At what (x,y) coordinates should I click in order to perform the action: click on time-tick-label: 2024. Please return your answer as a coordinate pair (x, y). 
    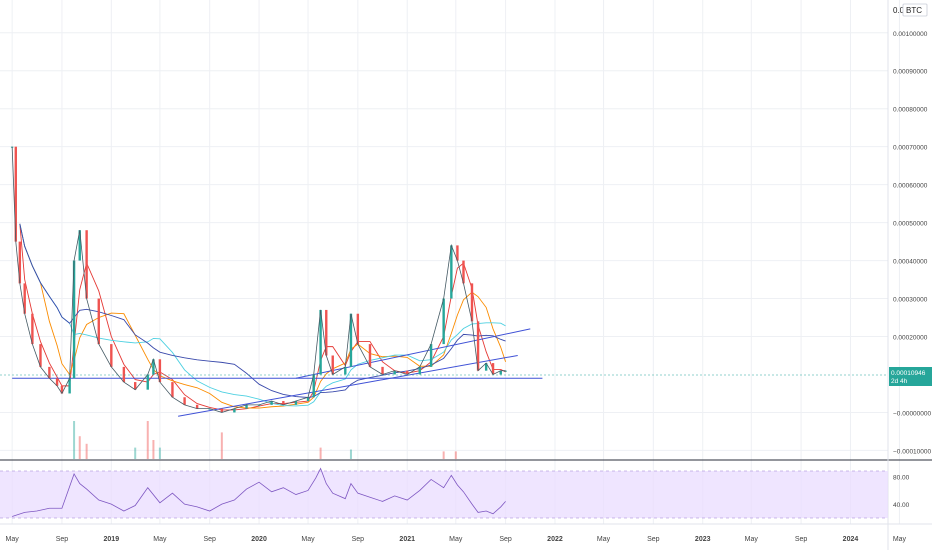
    Looking at the image, I should click on (851, 539).